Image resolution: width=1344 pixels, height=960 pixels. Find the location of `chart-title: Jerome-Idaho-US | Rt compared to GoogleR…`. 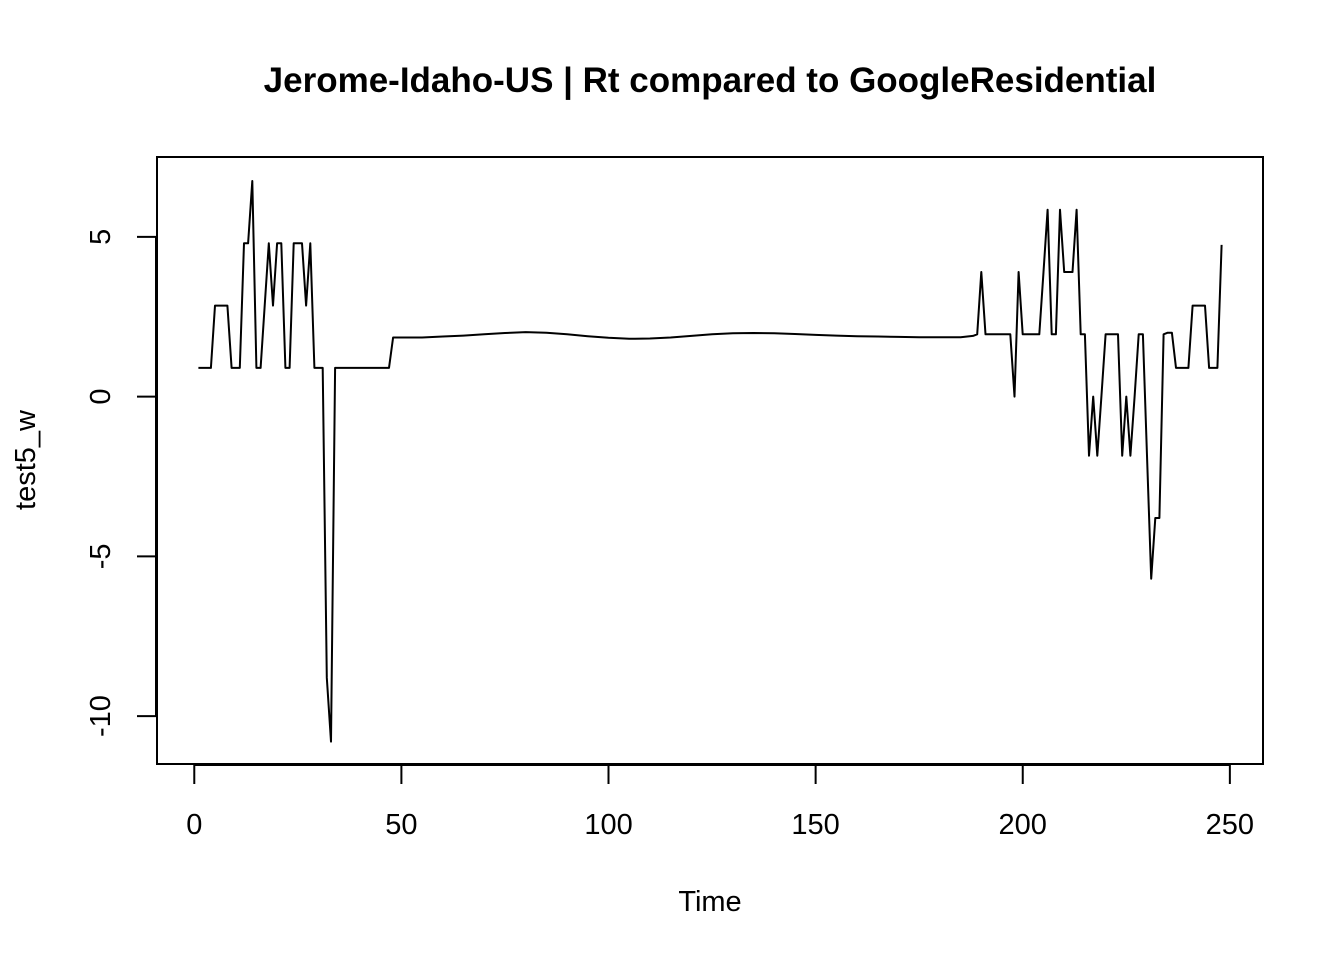

chart-title: Jerome-Idaho-US | Rt compared to GoogleR… is located at coordinates (710, 80).